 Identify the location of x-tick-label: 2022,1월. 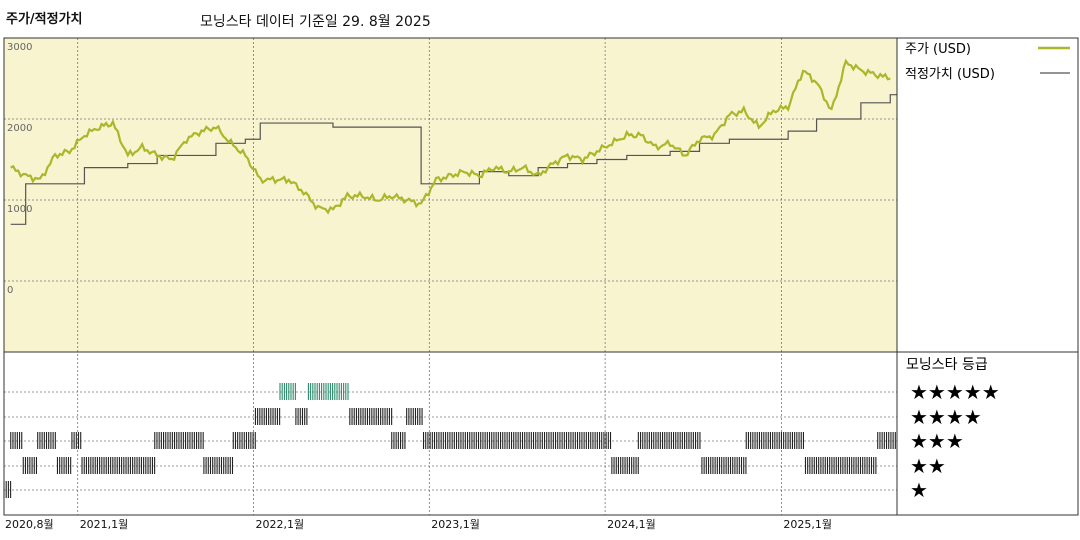
(280, 524).